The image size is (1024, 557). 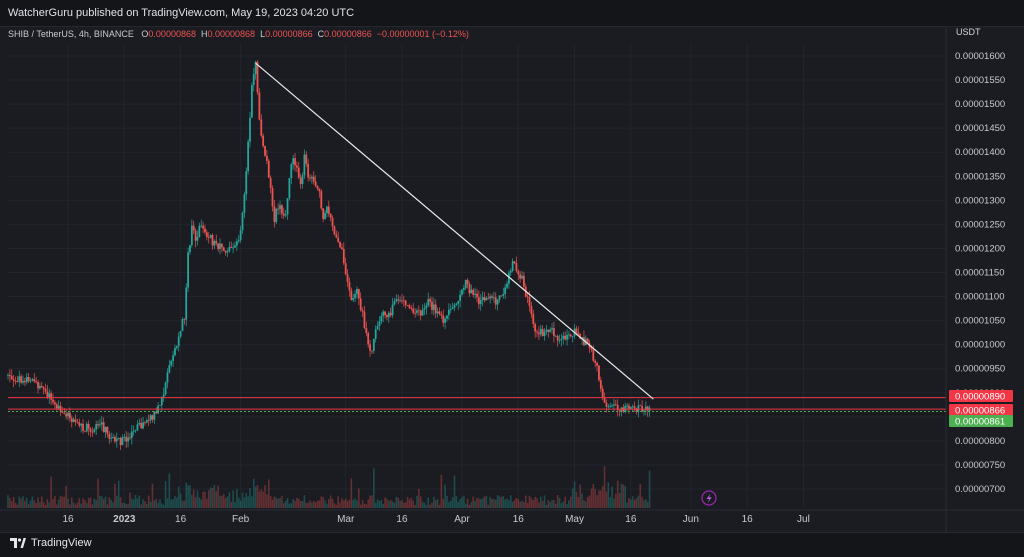 I want to click on y-tick-label: 0.00001600, so click(x=980, y=56).